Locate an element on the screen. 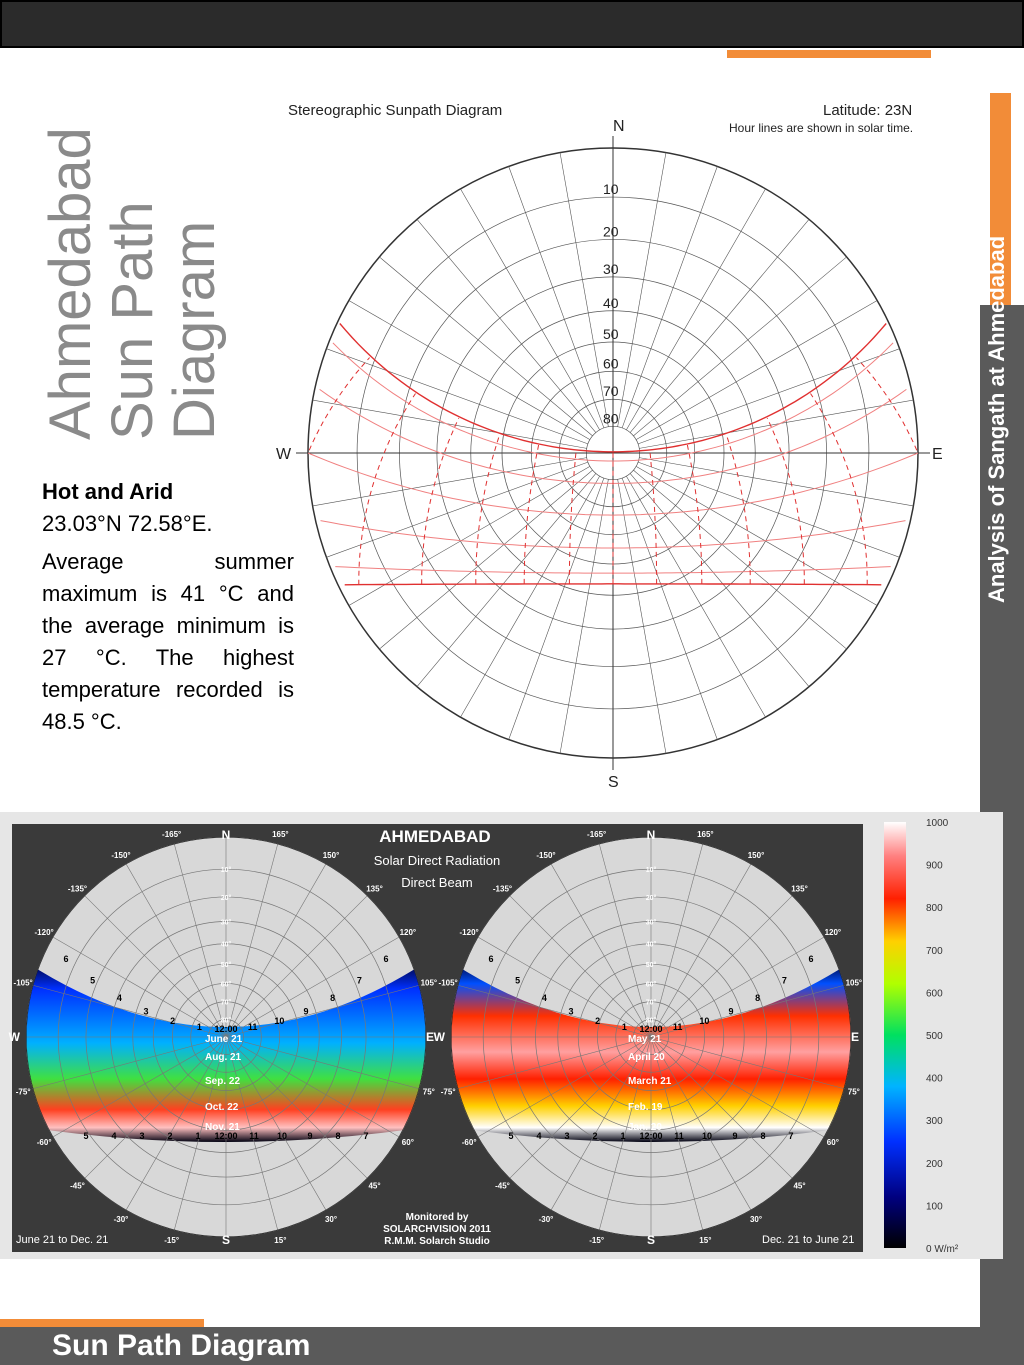  dome-altitude-label: 40° is located at coordinates (226, 945).